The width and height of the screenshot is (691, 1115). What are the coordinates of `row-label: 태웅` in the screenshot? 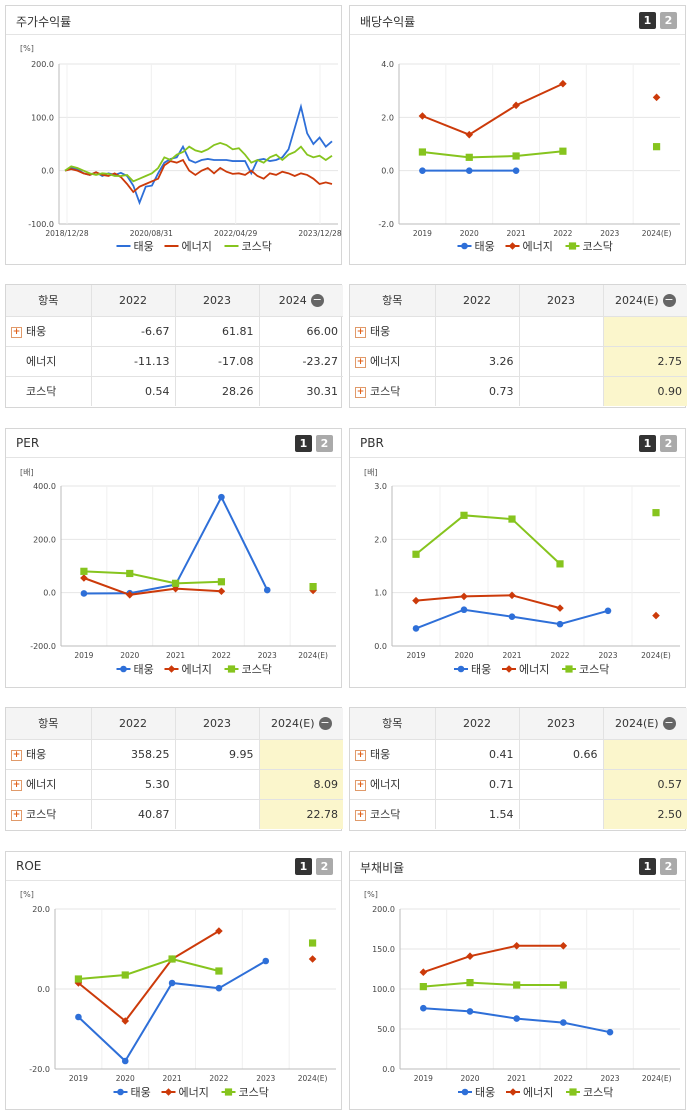 It's located at (36, 331).